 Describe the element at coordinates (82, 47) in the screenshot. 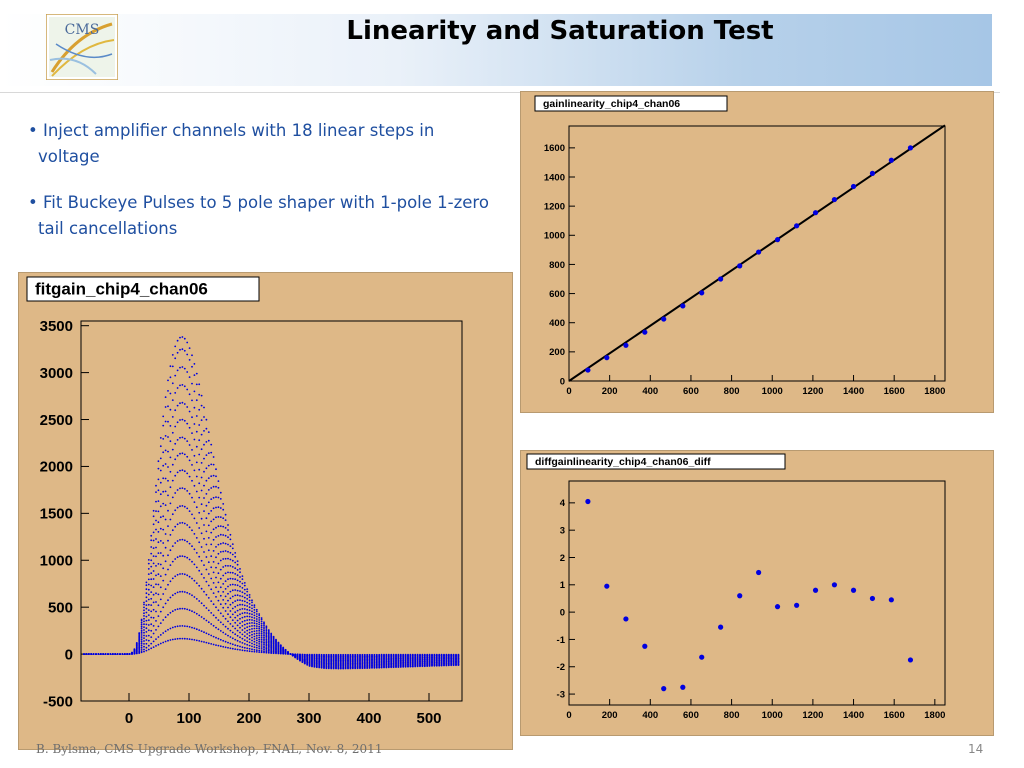

I see `cms-logo: CMS` at that location.